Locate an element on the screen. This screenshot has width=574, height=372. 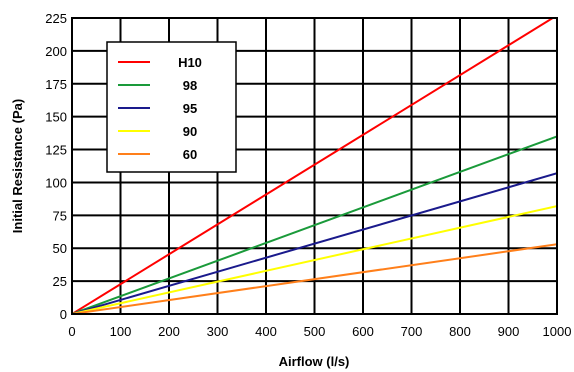
x-tick-label: 600 is located at coordinates (363, 331).